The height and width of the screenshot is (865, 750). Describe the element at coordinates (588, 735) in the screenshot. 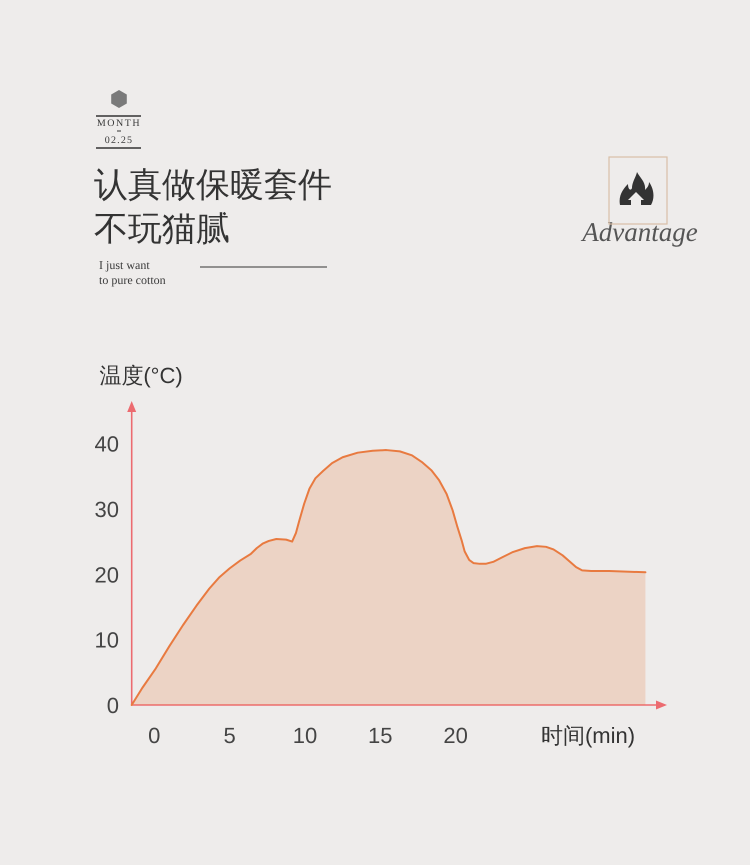

I see `xlabel: 时间(min)` at that location.